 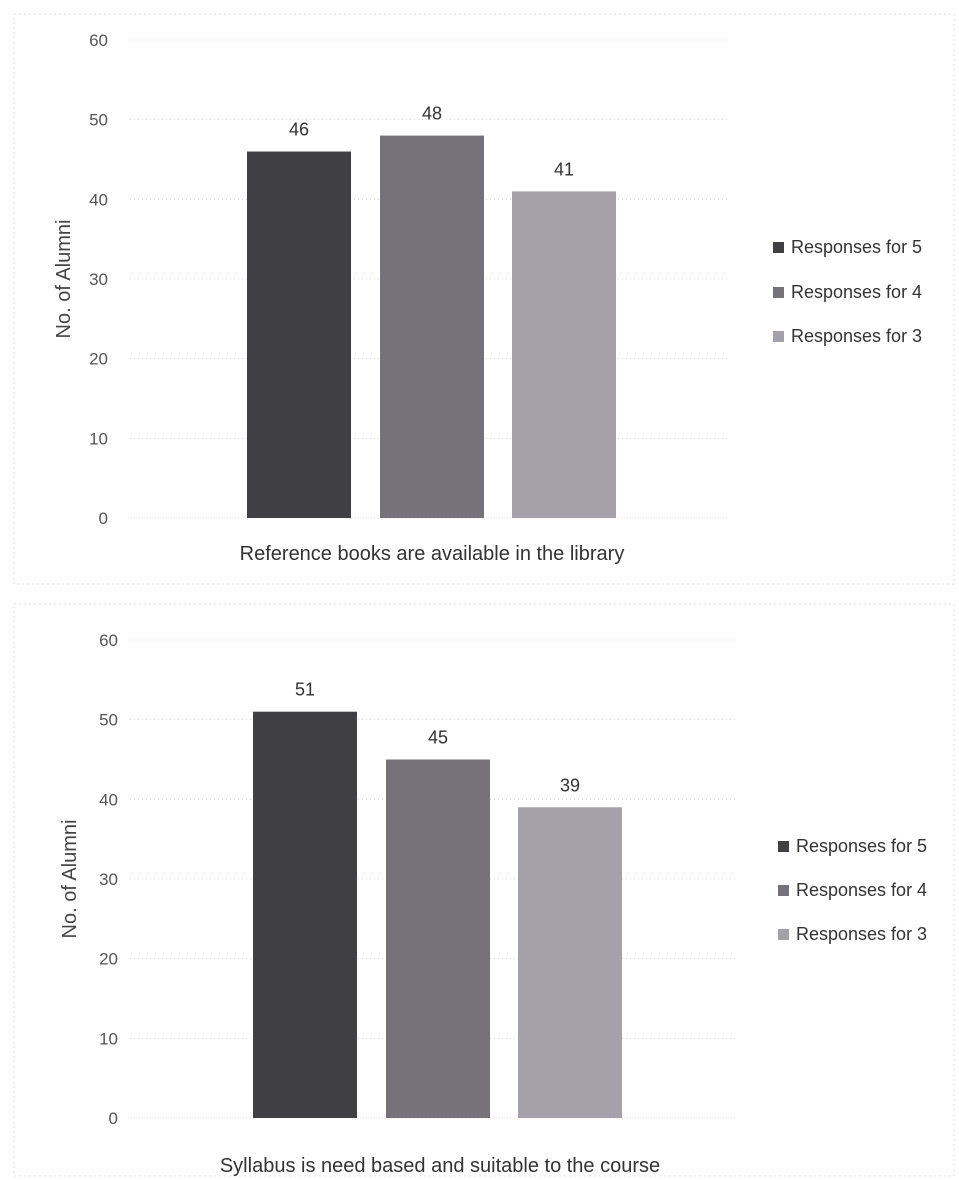 What do you see at coordinates (431, 142) in the screenshot?
I see `data-labels: 46 48 41` at bounding box center [431, 142].